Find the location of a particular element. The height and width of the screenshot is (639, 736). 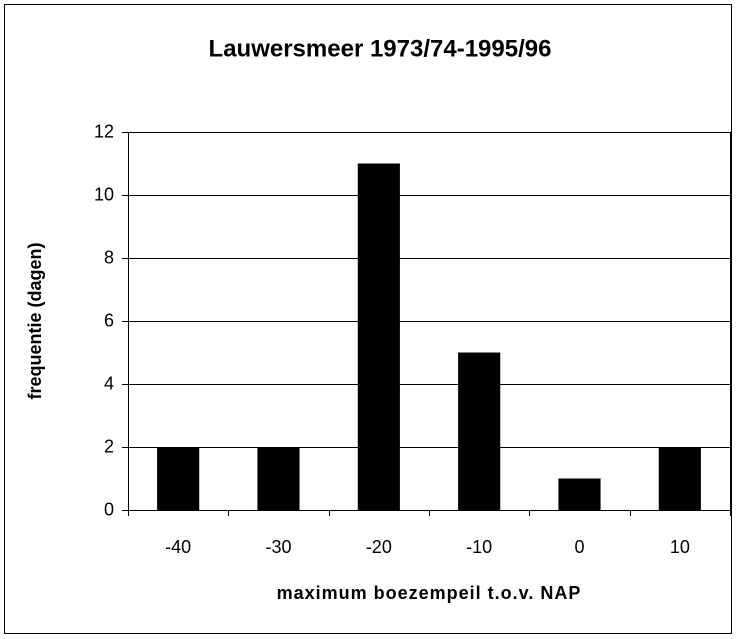

x-tick-label: 0 is located at coordinates (579, 547).